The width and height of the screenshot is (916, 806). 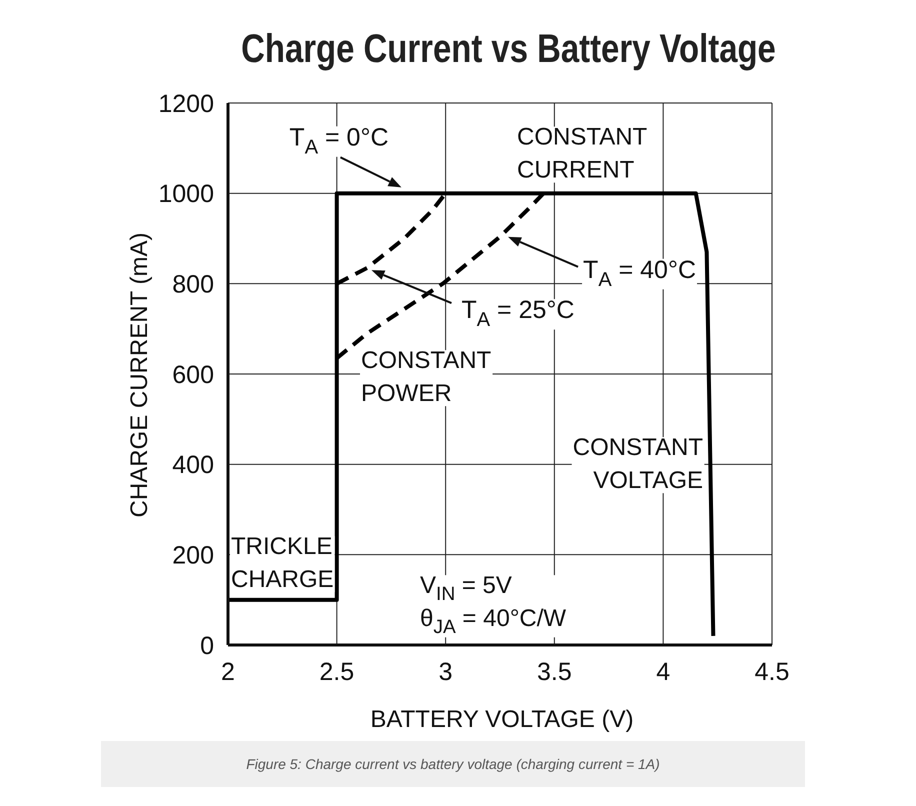 What do you see at coordinates (426, 377) in the screenshot?
I see `annotation: CONSTANT POWER` at bounding box center [426, 377].